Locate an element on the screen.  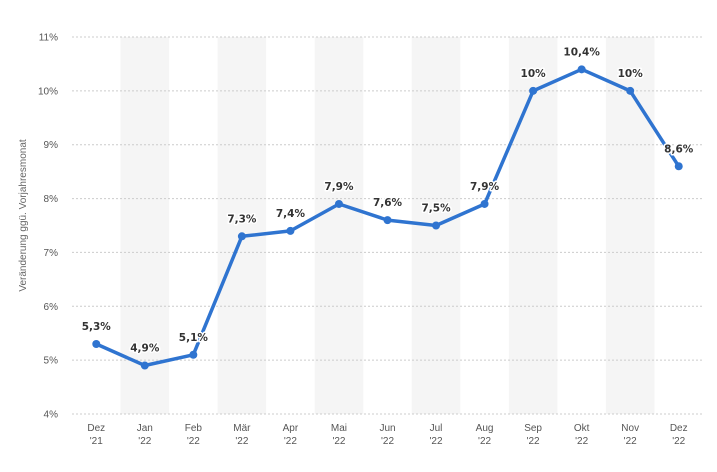
x-tick-label-year: '21 is located at coordinates (96, 441).